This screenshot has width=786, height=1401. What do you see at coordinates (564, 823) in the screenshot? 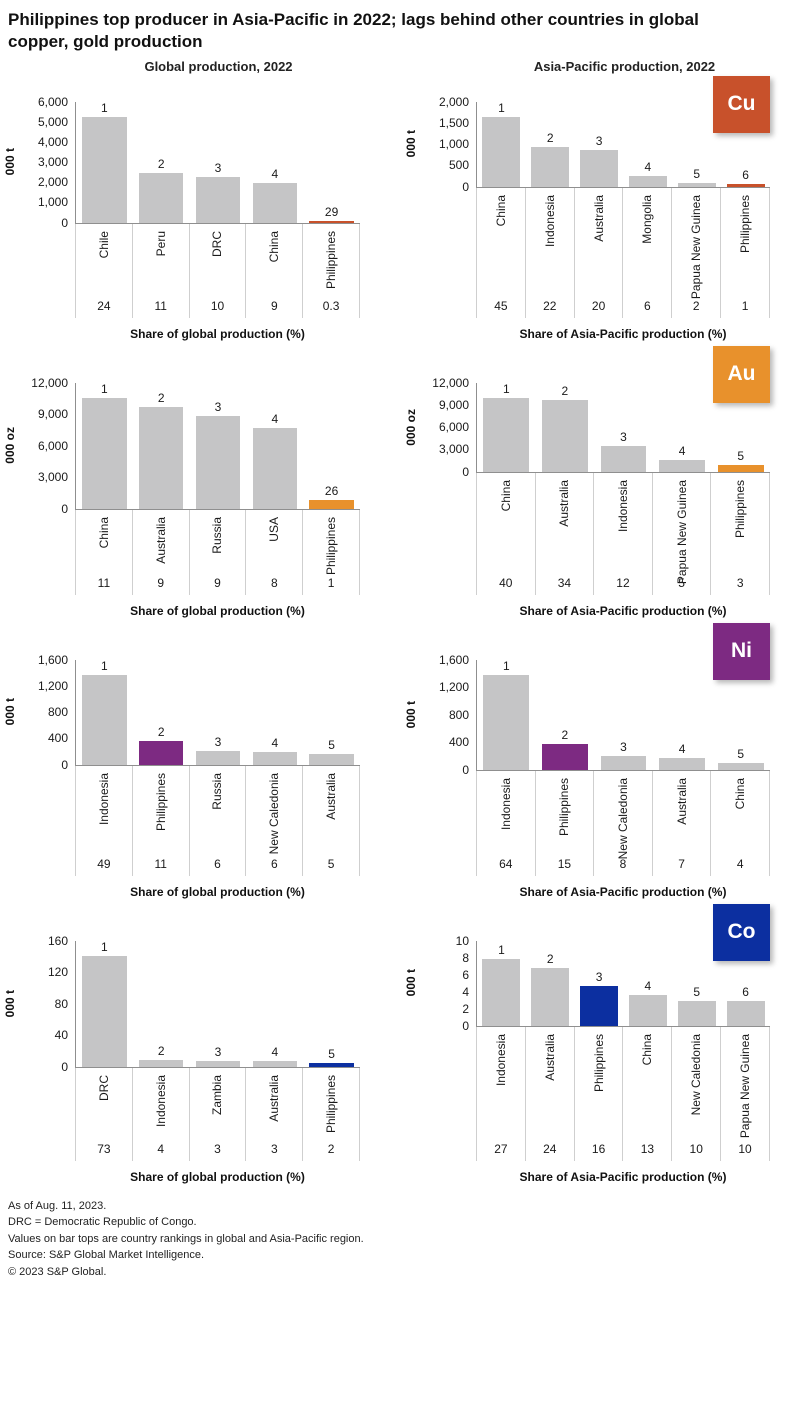
I see `category-cell: Philippines 15` at bounding box center [564, 823].